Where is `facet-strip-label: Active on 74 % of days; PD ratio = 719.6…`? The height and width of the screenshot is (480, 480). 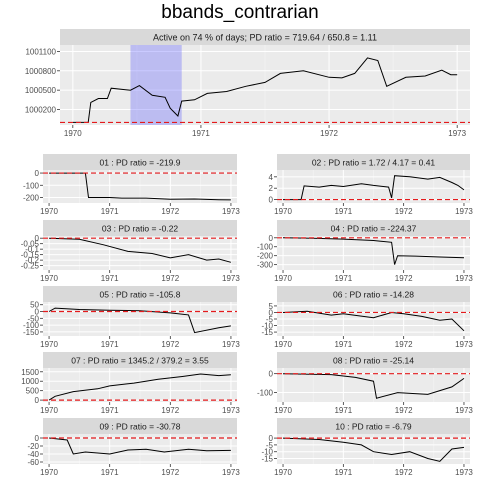
facet-strip-label: Active on 74 % of days; PD ratio = 719.6… is located at coordinates (265, 38).